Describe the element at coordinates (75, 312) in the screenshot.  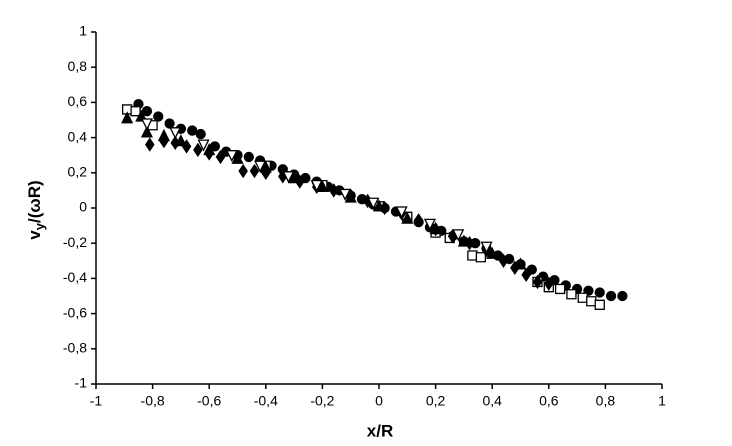
I see `y-tick-label: -0,6` at that location.